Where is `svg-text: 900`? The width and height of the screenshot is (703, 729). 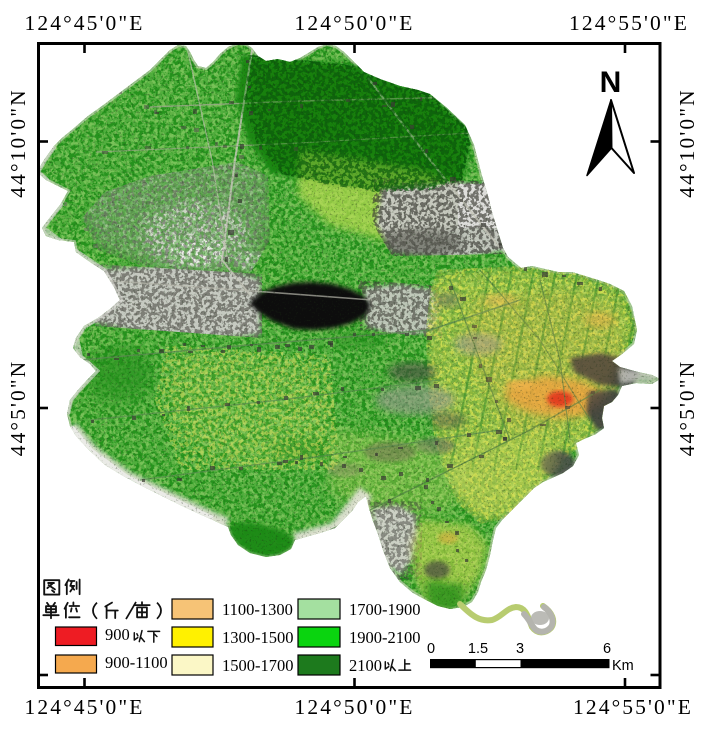
svg-text: 900 is located at coordinates (117, 634).